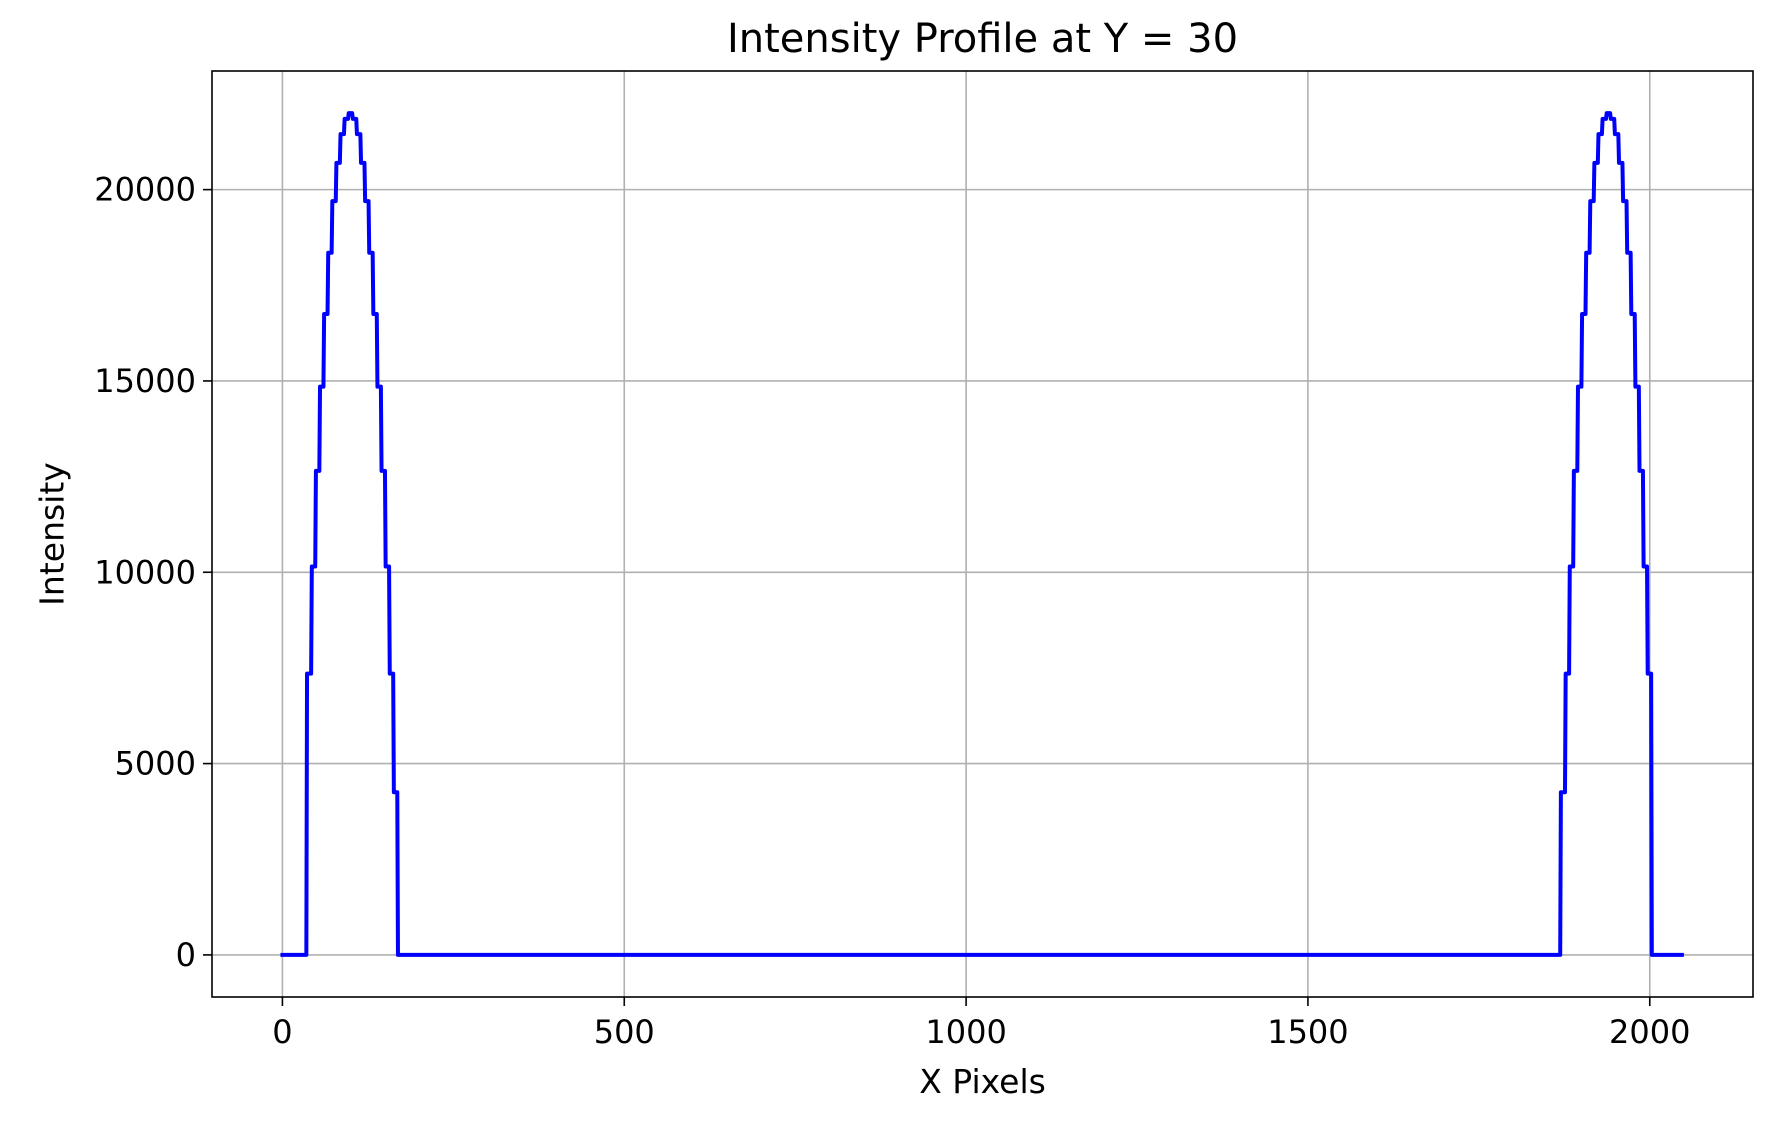 The height and width of the screenshot is (1122, 1782). I want to click on x-tick-label: 1000, so click(965, 1032).